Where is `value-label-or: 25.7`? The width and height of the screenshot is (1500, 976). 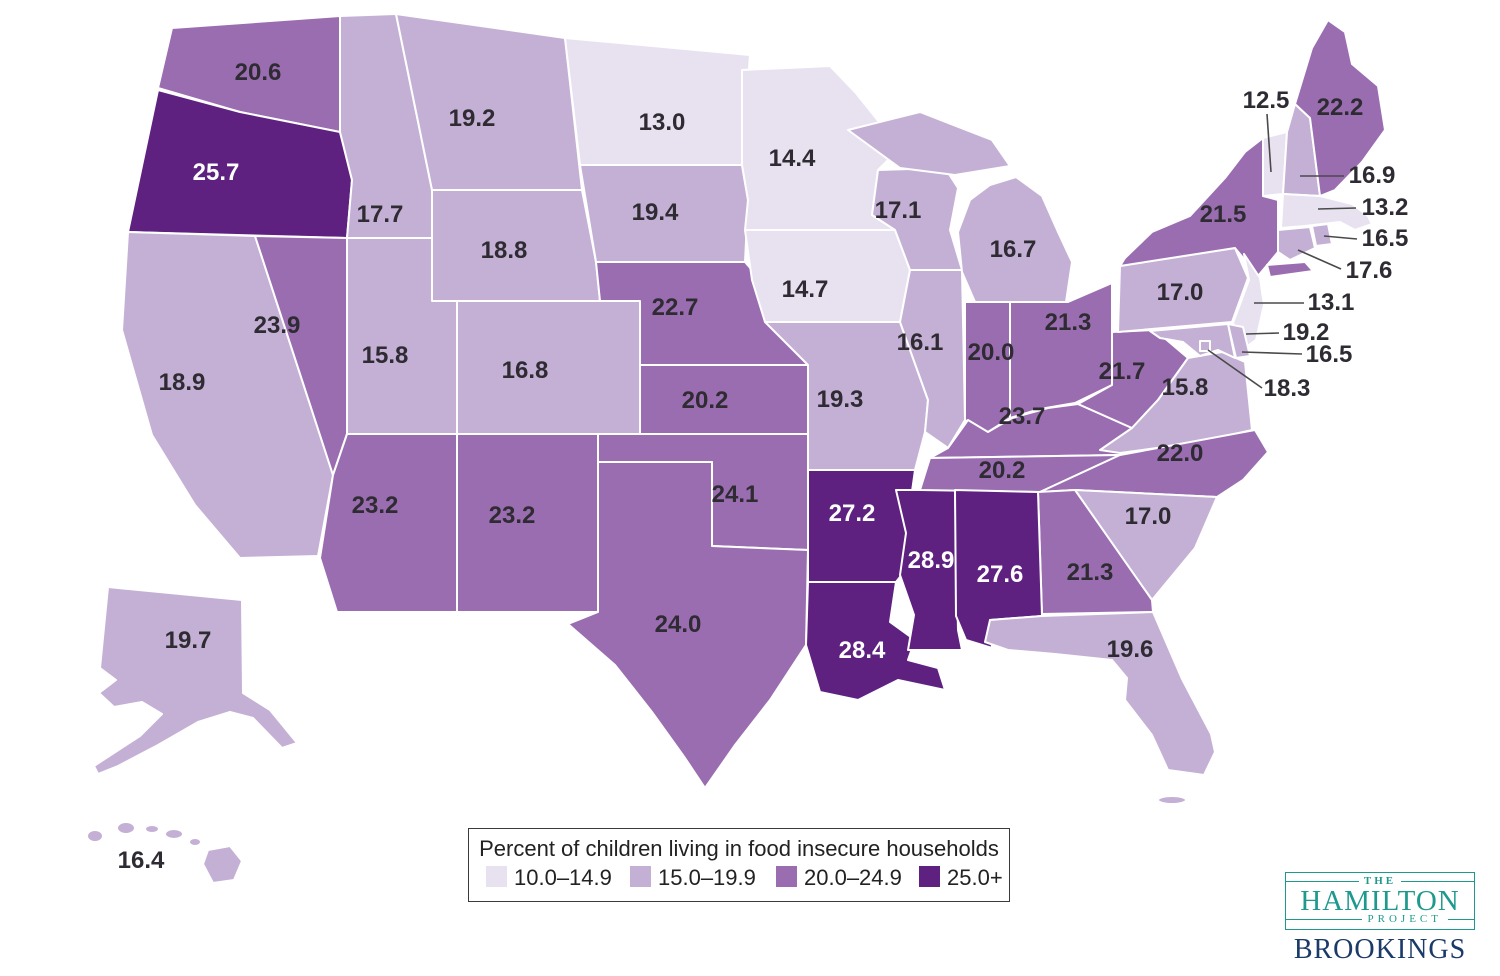 value-label-or: 25.7 is located at coordinates (216, 172).